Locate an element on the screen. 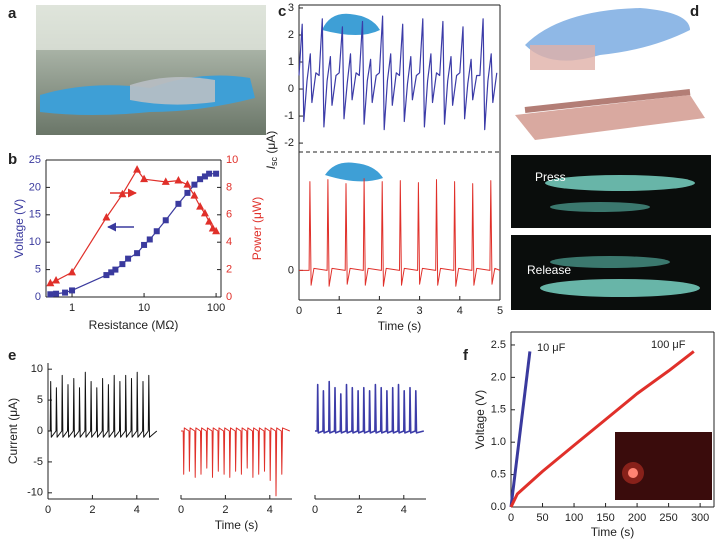 The image size is (717, 543). series-label: 100 μF is located at coordinates (668, 345).